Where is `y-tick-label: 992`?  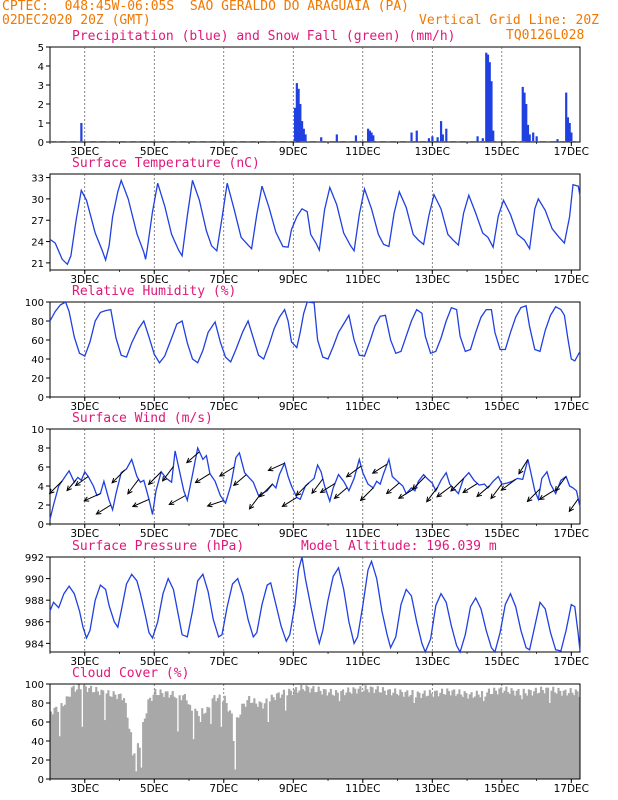 y-tick-label: 992 is located at coordinates (34, 558).